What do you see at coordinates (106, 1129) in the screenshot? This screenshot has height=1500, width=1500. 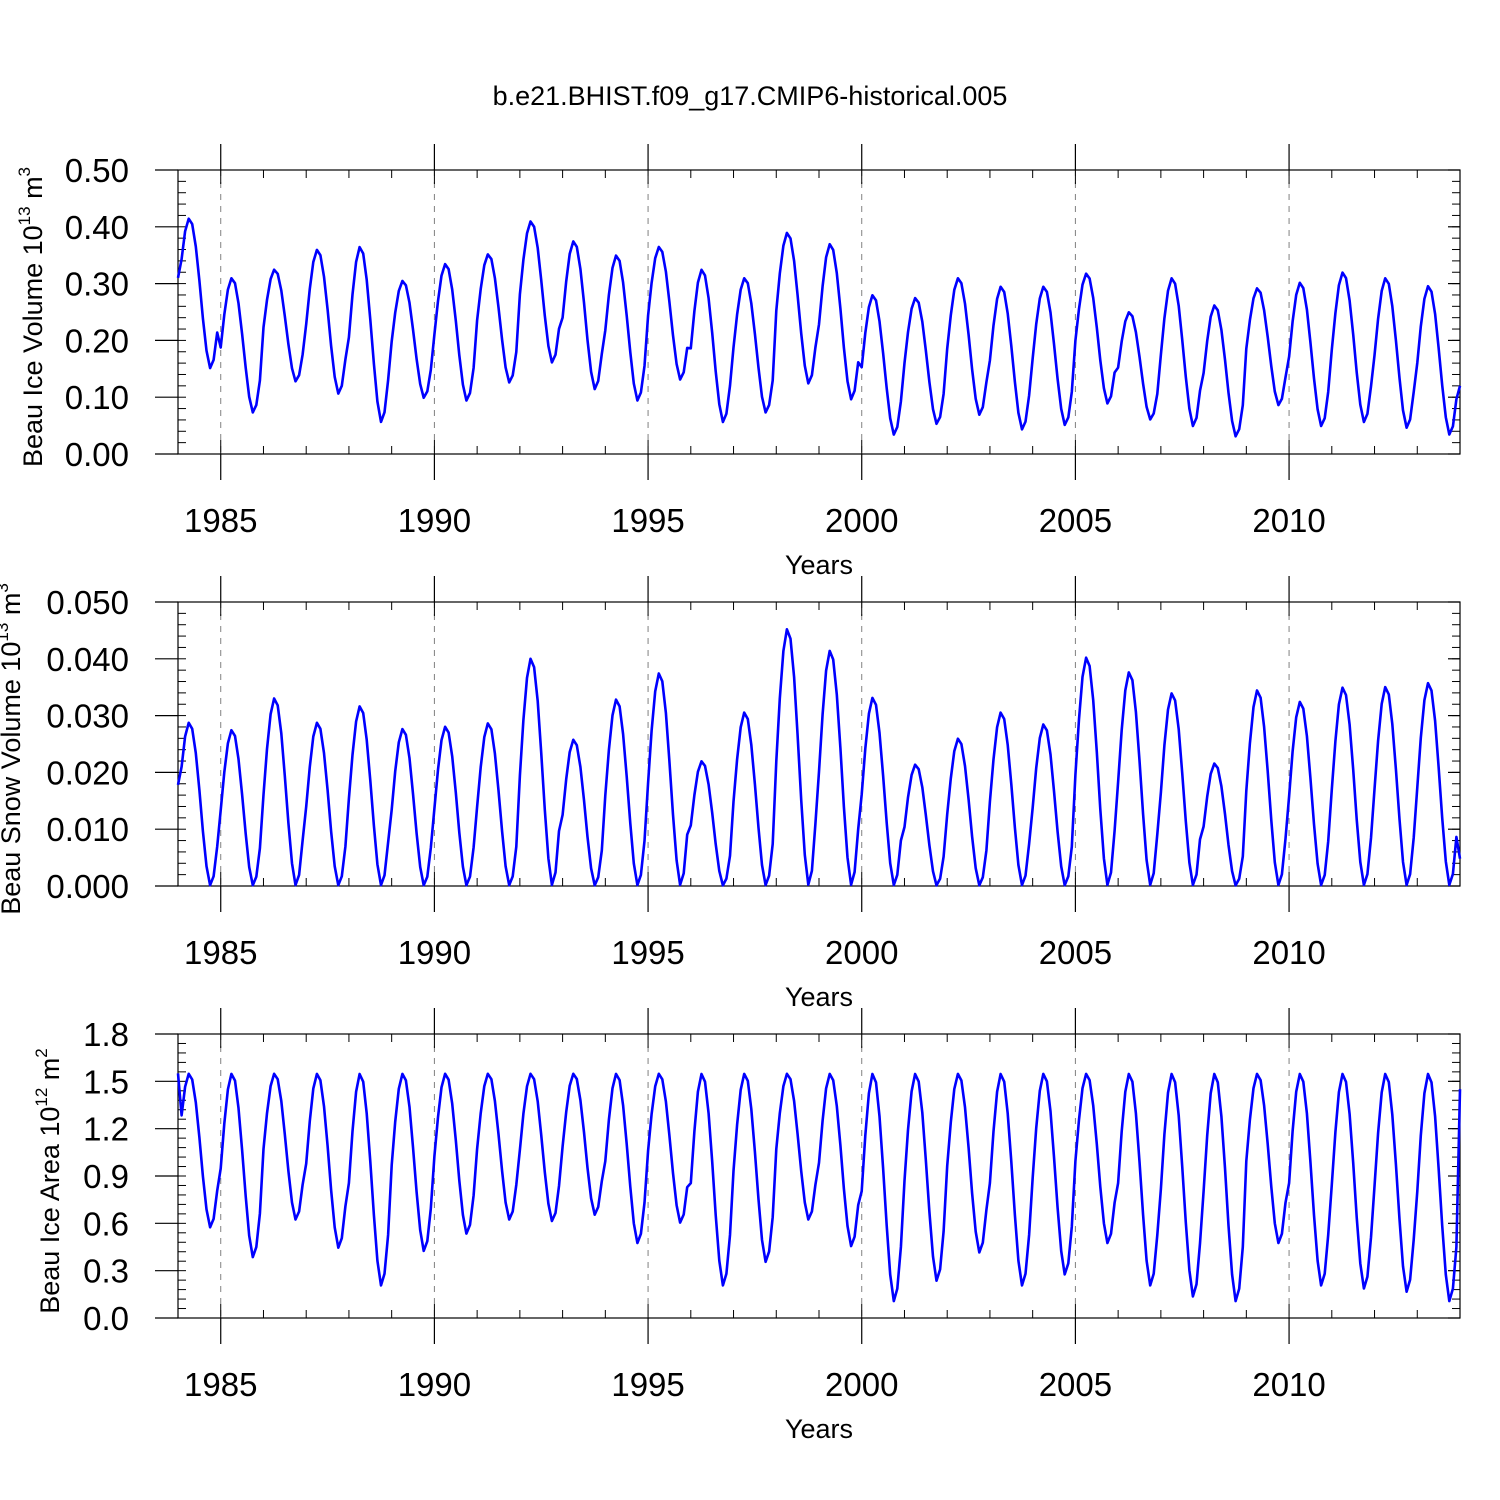 I see `y-tick-label-4: 1.2` at bounding box center [106, 1129].